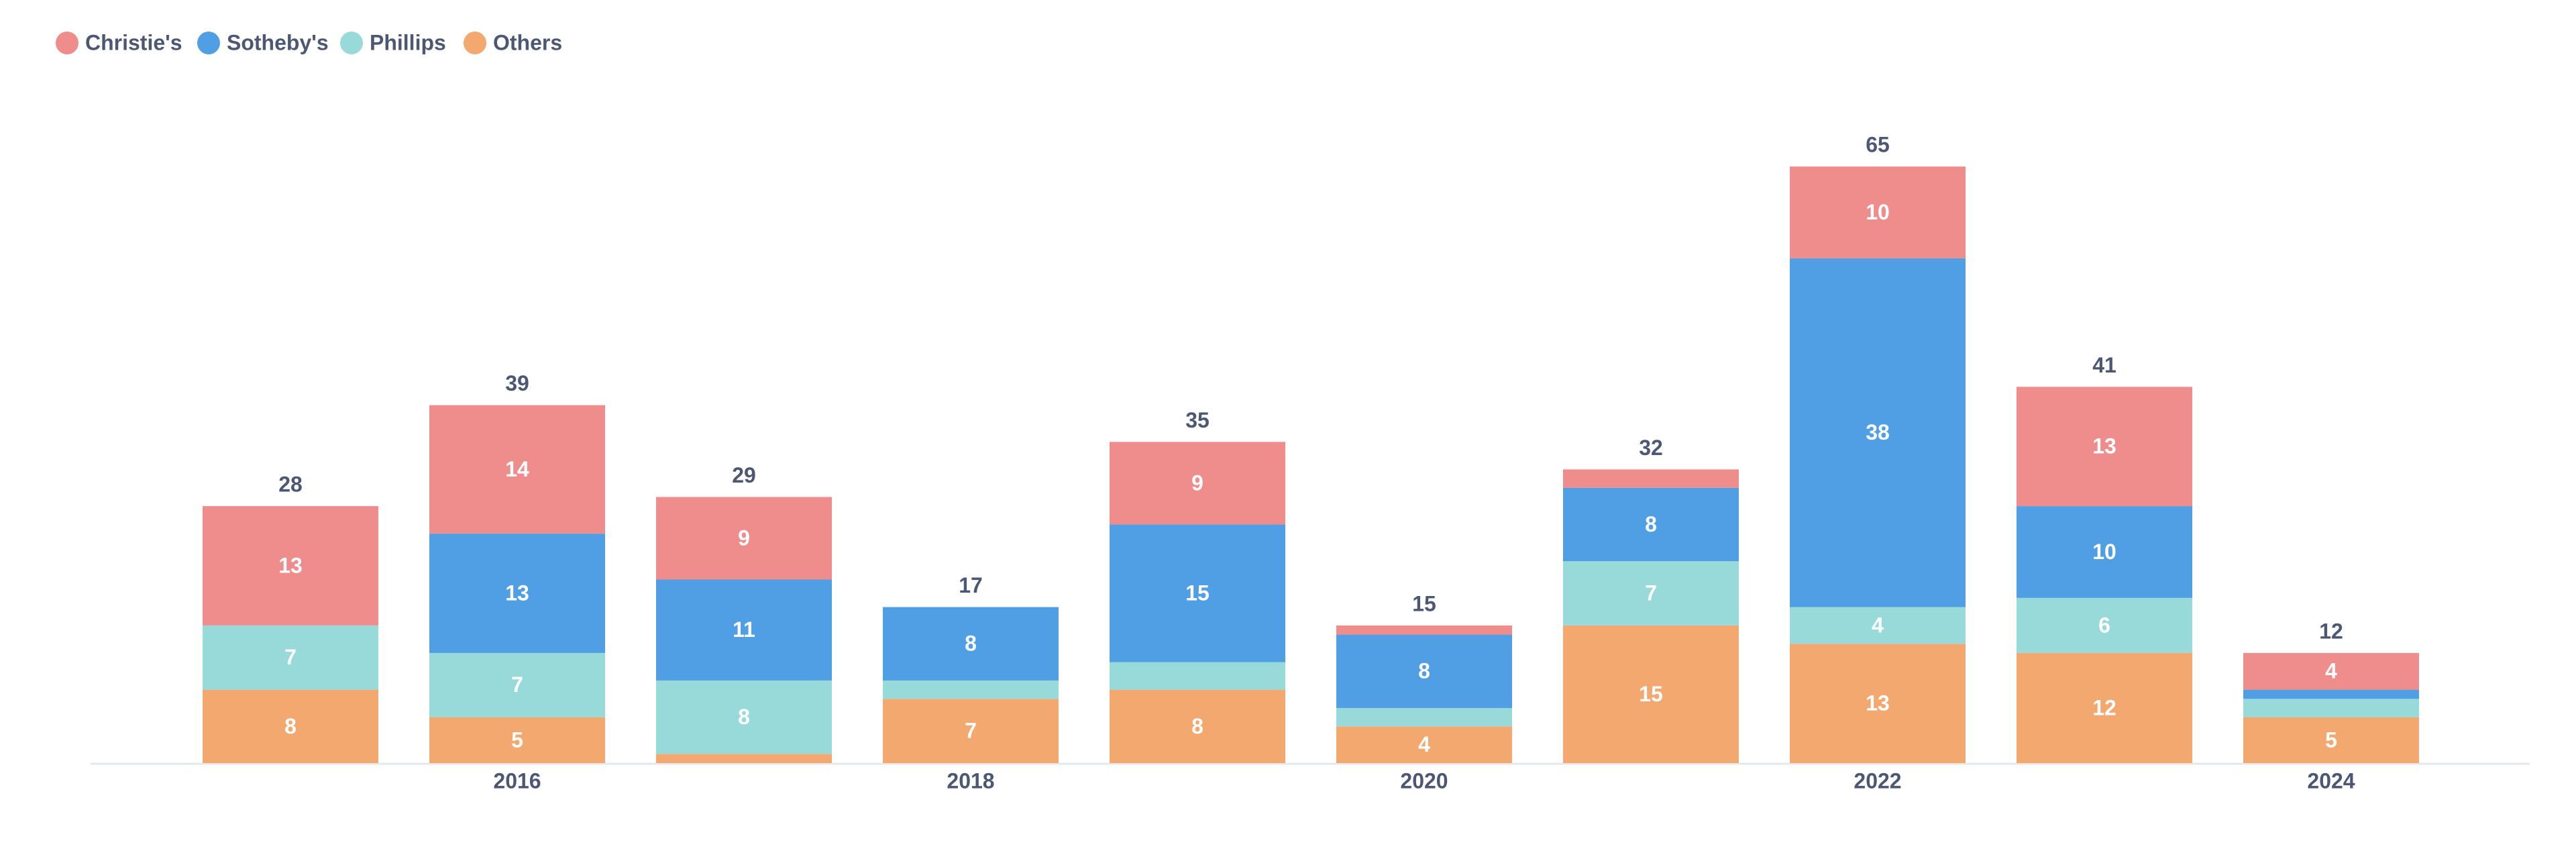  What do you see at coordinates (408, 42) in the screenshot?
I see `legend-label: Phillips` at bounding box center [408, 42].